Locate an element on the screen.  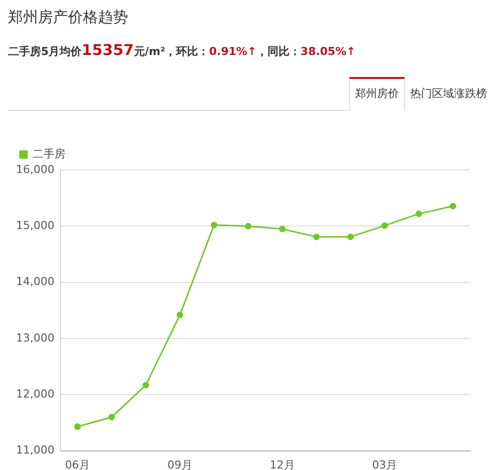
y-tick-label: 15,000 is located at coordinates (35, 225).